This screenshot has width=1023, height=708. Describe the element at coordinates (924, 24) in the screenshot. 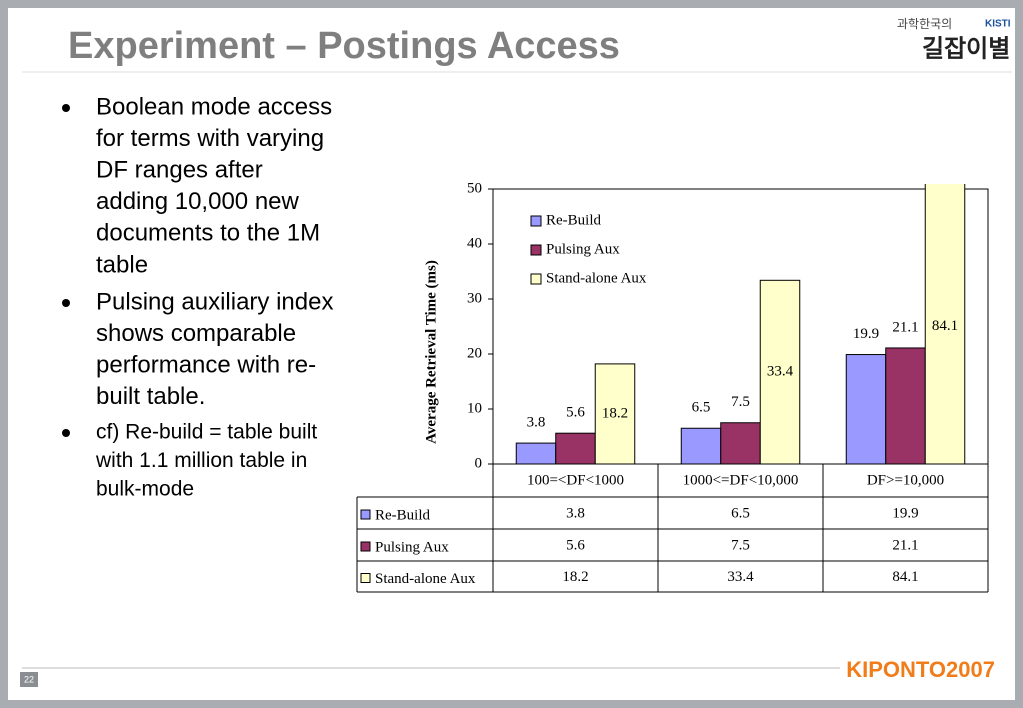

I see `logo-top: 과학한국의` at that location.